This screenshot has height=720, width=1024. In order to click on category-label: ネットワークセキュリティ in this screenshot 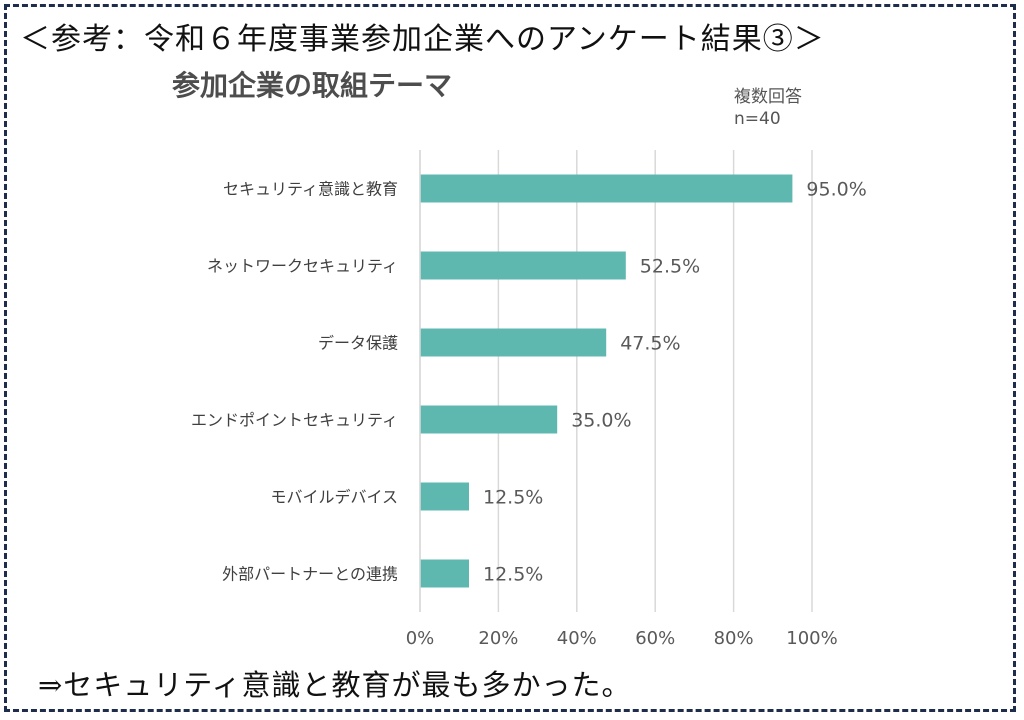, I will do `click(302, 266)`.